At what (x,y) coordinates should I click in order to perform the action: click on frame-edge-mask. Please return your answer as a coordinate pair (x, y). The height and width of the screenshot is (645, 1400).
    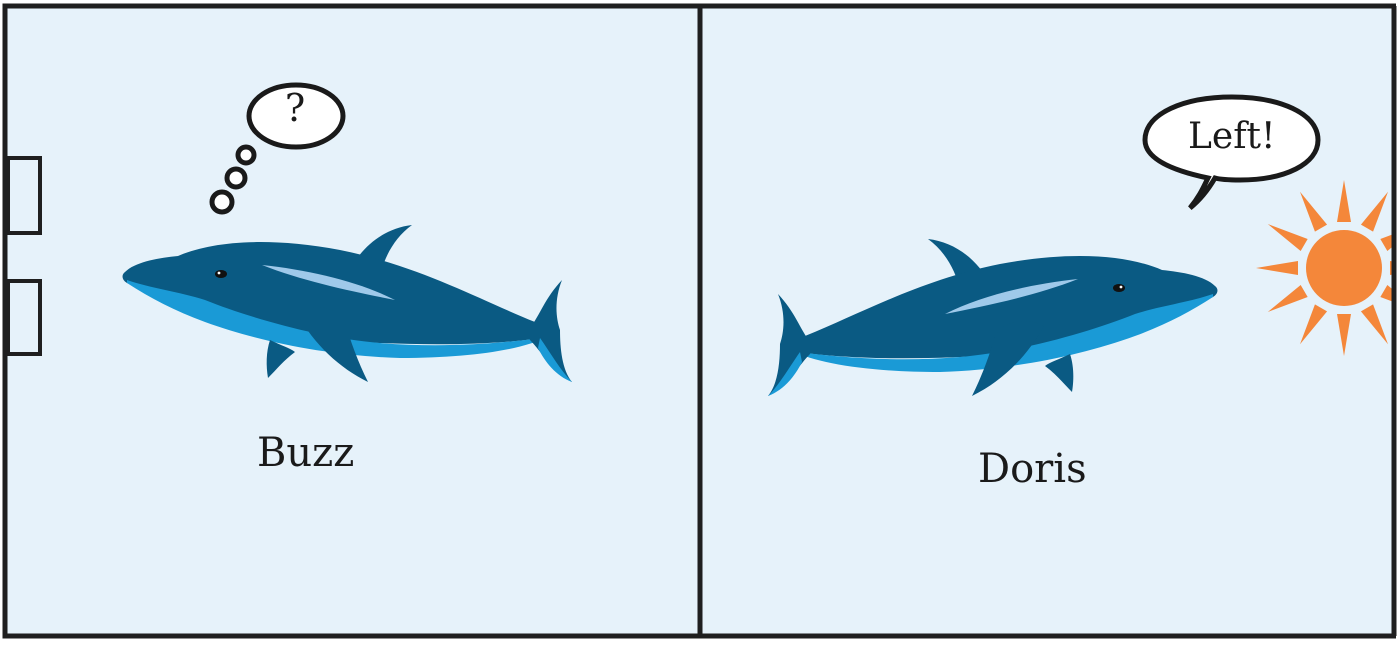
    Looking at the image, I should click on (1398, 322).